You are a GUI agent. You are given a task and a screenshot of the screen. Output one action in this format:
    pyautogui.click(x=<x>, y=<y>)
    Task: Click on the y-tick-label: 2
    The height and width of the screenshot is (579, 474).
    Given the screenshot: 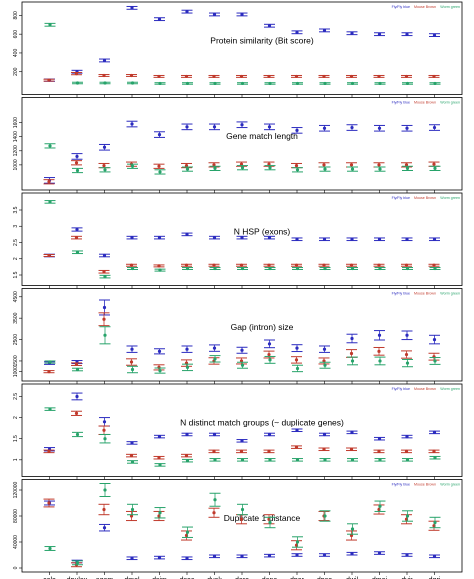 What is the action you would take?
    pyautogui.click(x=16, y=258)
    